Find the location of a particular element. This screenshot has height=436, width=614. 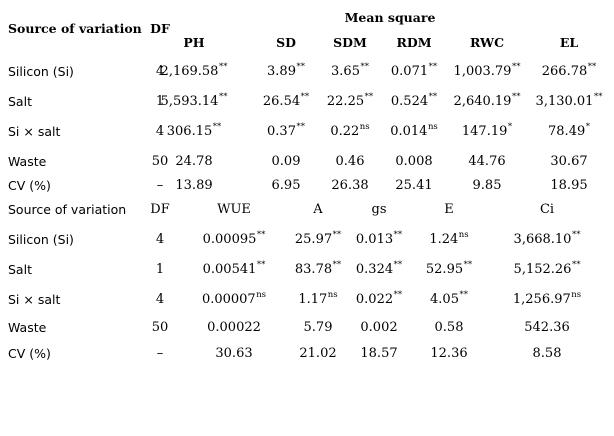

table-cell: 6.95 is located at coordinates (286, 185).